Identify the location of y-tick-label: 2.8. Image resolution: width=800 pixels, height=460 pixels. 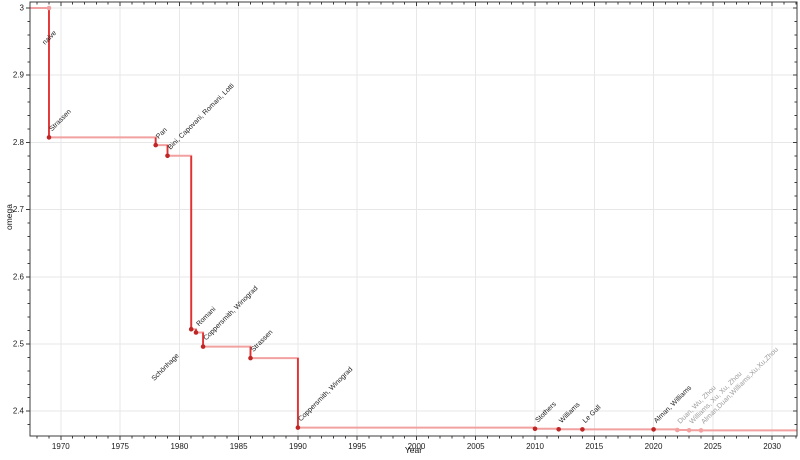
(19, 142).